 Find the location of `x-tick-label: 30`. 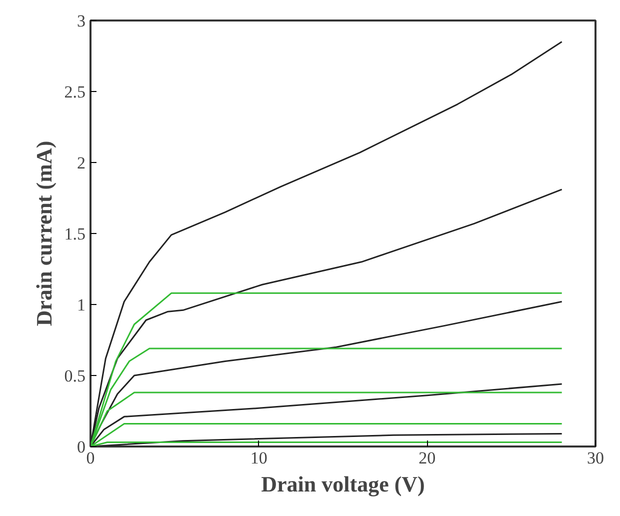

x-tick-label: 30 is located at coordinates (595, 458).